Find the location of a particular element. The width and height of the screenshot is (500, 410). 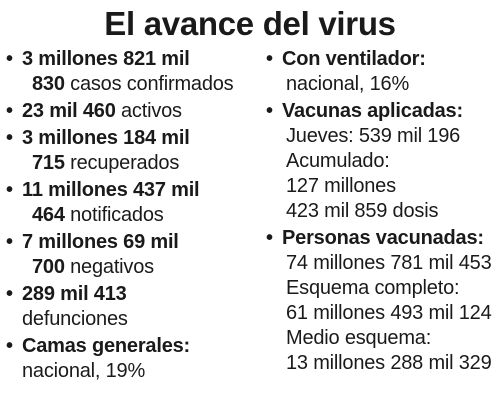

stat-vacunas-aplicadas-line: Acumulado: is located at coordinates (338, 161).